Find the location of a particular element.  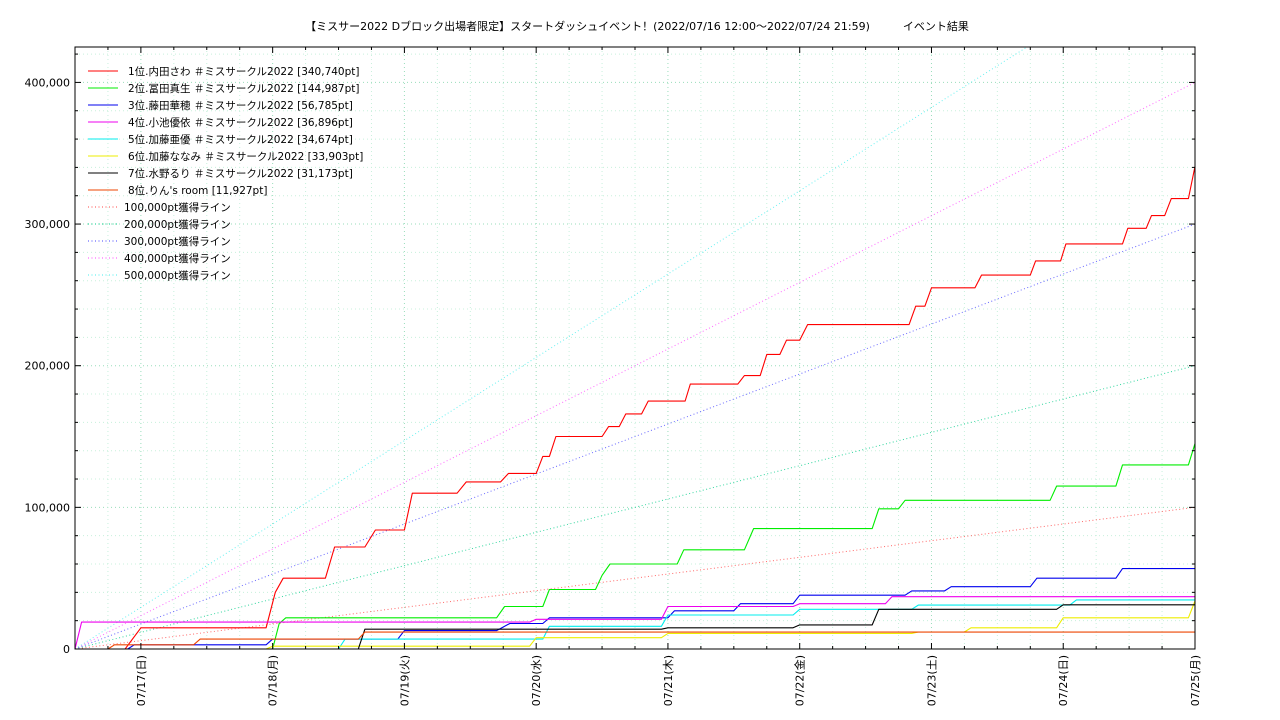

legend-label: 100,000pt獲得ライン is located at coordinates (177, 207).